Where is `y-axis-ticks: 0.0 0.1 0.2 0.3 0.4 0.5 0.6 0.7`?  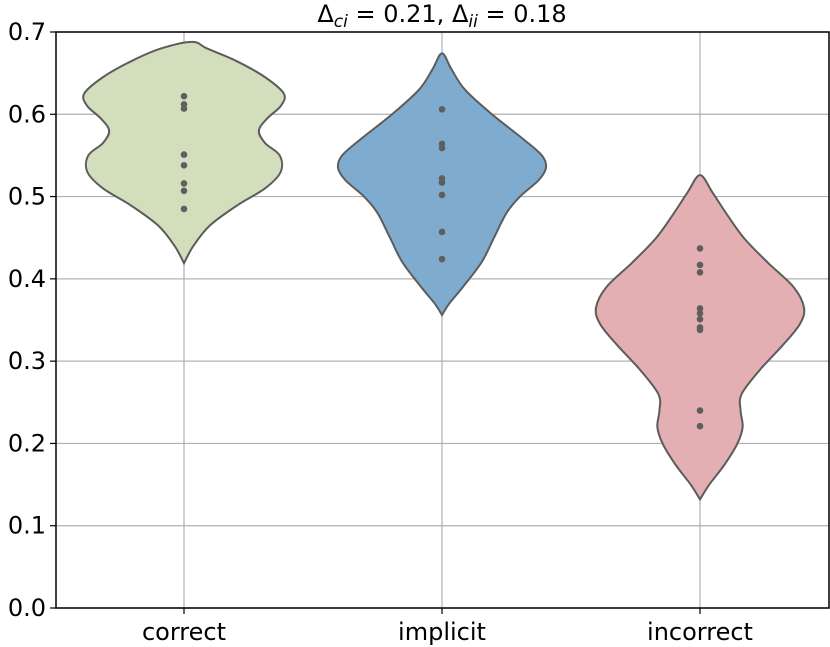 y-axis-ticks: 0.0 0.1 0.2 0.3 0.4 0.5 0.6 0.7 is located at coordinates (32, 320).